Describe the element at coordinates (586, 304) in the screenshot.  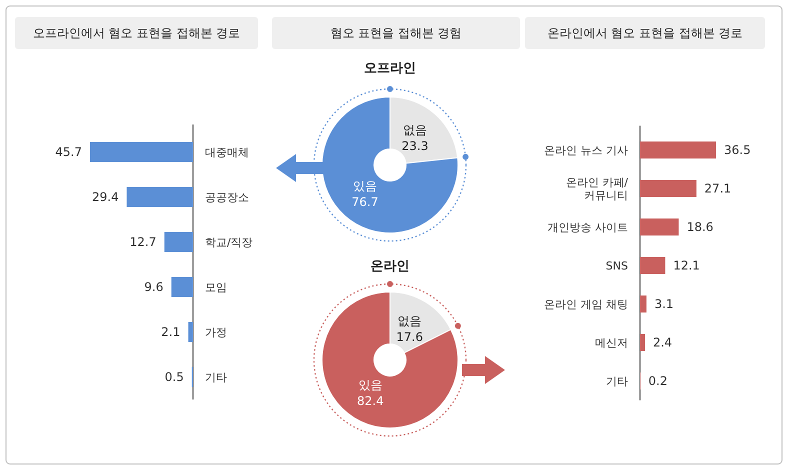
I see `y-tick-label: 온라인 게임 채팅` at that location.